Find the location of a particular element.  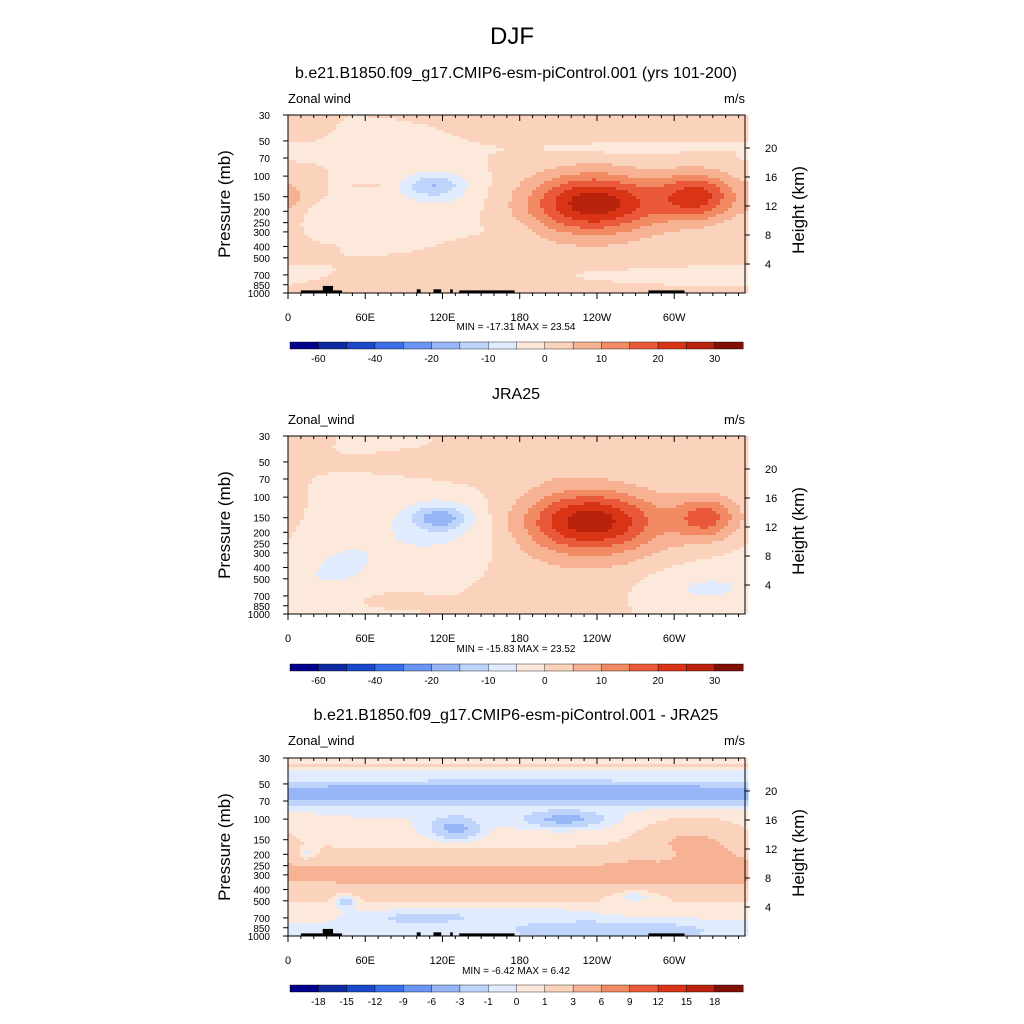

units-label: m/s is located at coordinates (734, 419).